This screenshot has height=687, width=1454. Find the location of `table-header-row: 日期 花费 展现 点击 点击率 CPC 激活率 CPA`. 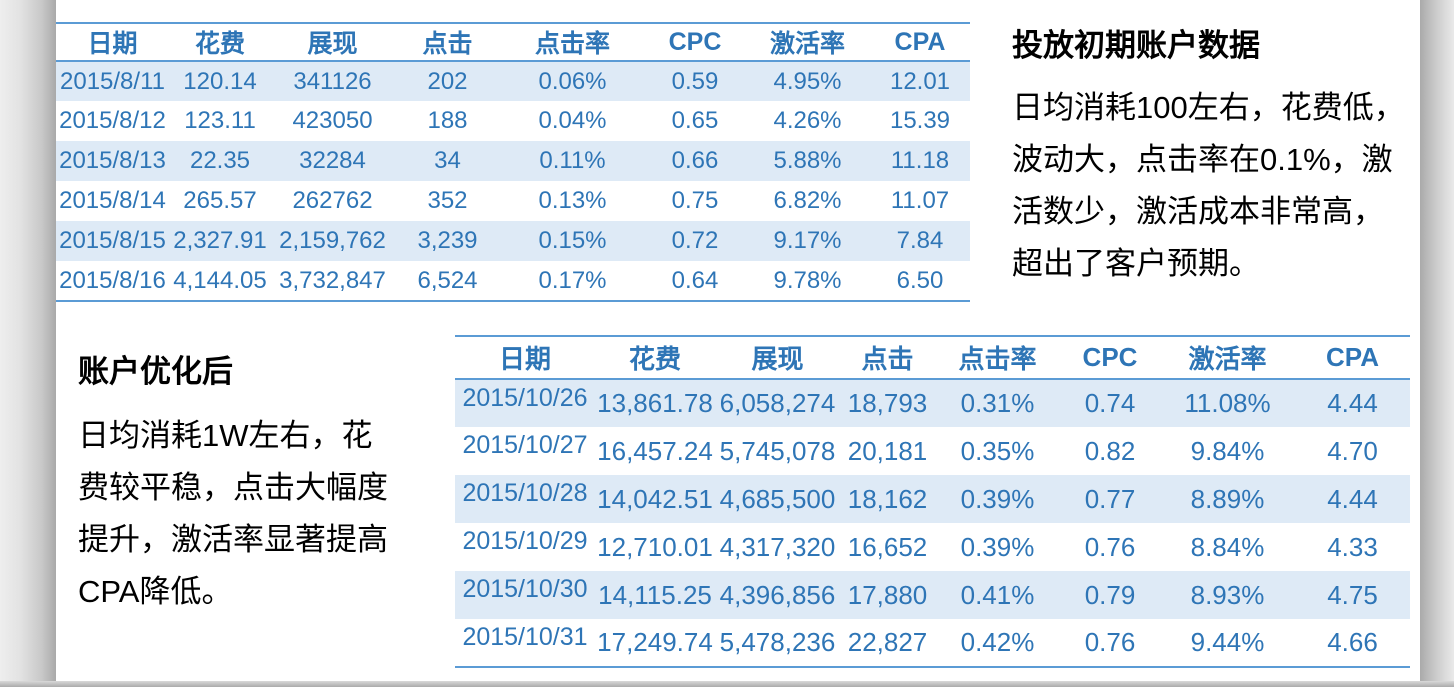

table-header-row: 日期 花费 展现 点击 点击率 CPC 激活率 CPA is located at coordinates (512, 42).